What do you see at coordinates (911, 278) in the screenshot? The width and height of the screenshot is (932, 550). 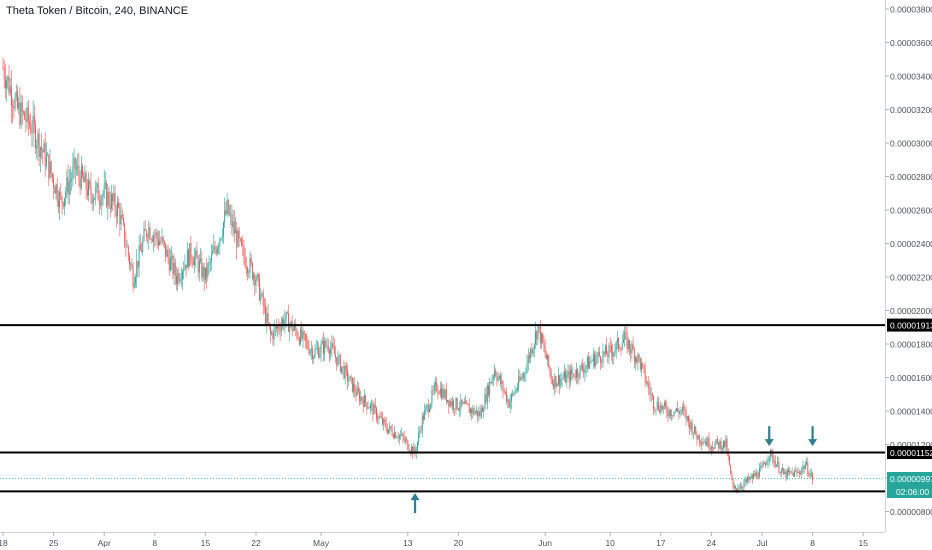 I see `price-tick-label: 0.00002200` at bounding box center [911, 278].